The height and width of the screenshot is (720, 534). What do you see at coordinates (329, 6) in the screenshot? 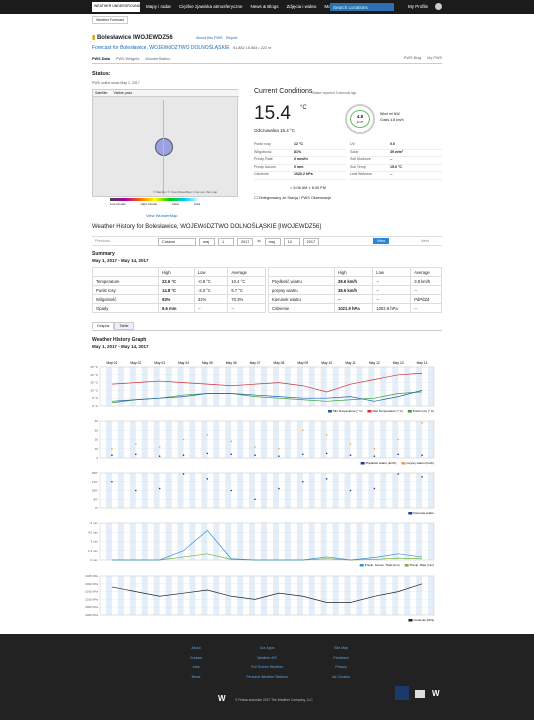
I see `nav-item: More` at bounding box center [329, 6].